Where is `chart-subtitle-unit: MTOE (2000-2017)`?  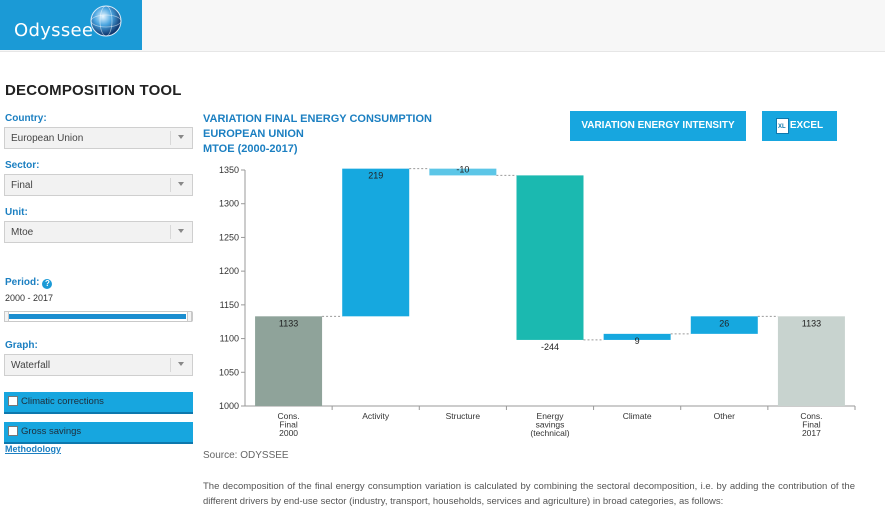 chart-subtitle-unit: MTOE (2000-2017) is located at coordinates (250, 149).